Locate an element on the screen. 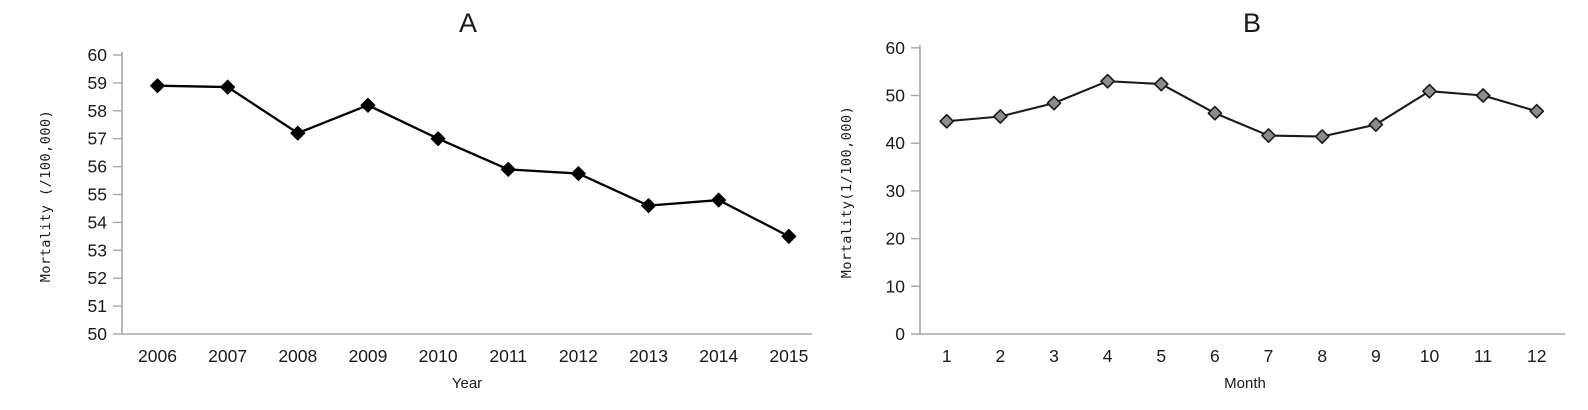 The width and height of the screenshot is (1588, 410). x-tick-label: 9 is located at coordinates (1376, 356).